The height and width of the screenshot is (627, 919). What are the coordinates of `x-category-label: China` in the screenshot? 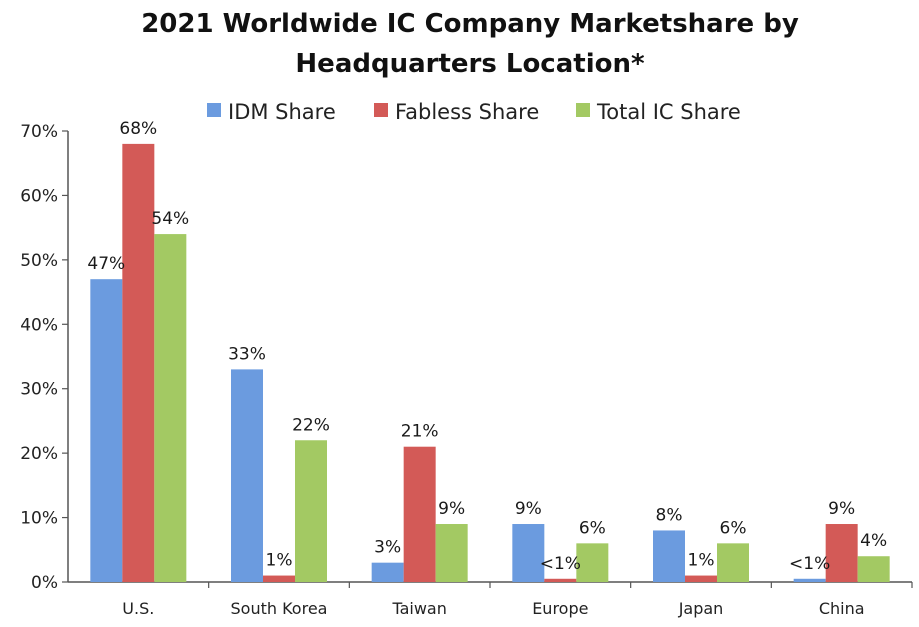 It's located at (842, 608).